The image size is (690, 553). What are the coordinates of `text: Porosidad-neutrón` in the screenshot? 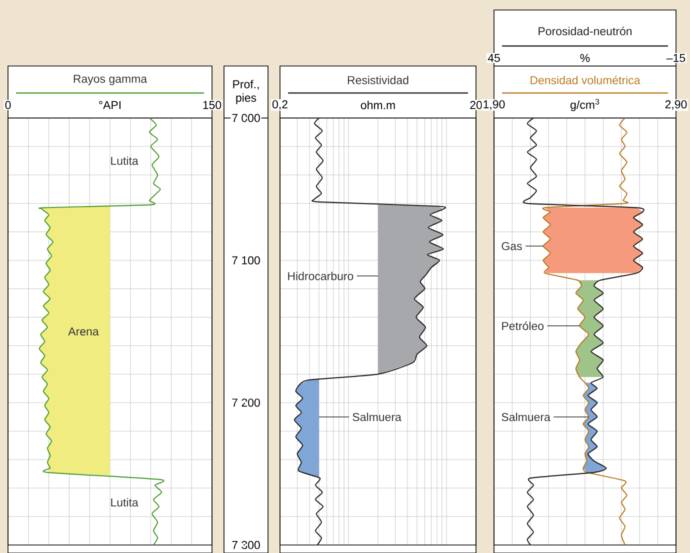 It's located at (585, 31).